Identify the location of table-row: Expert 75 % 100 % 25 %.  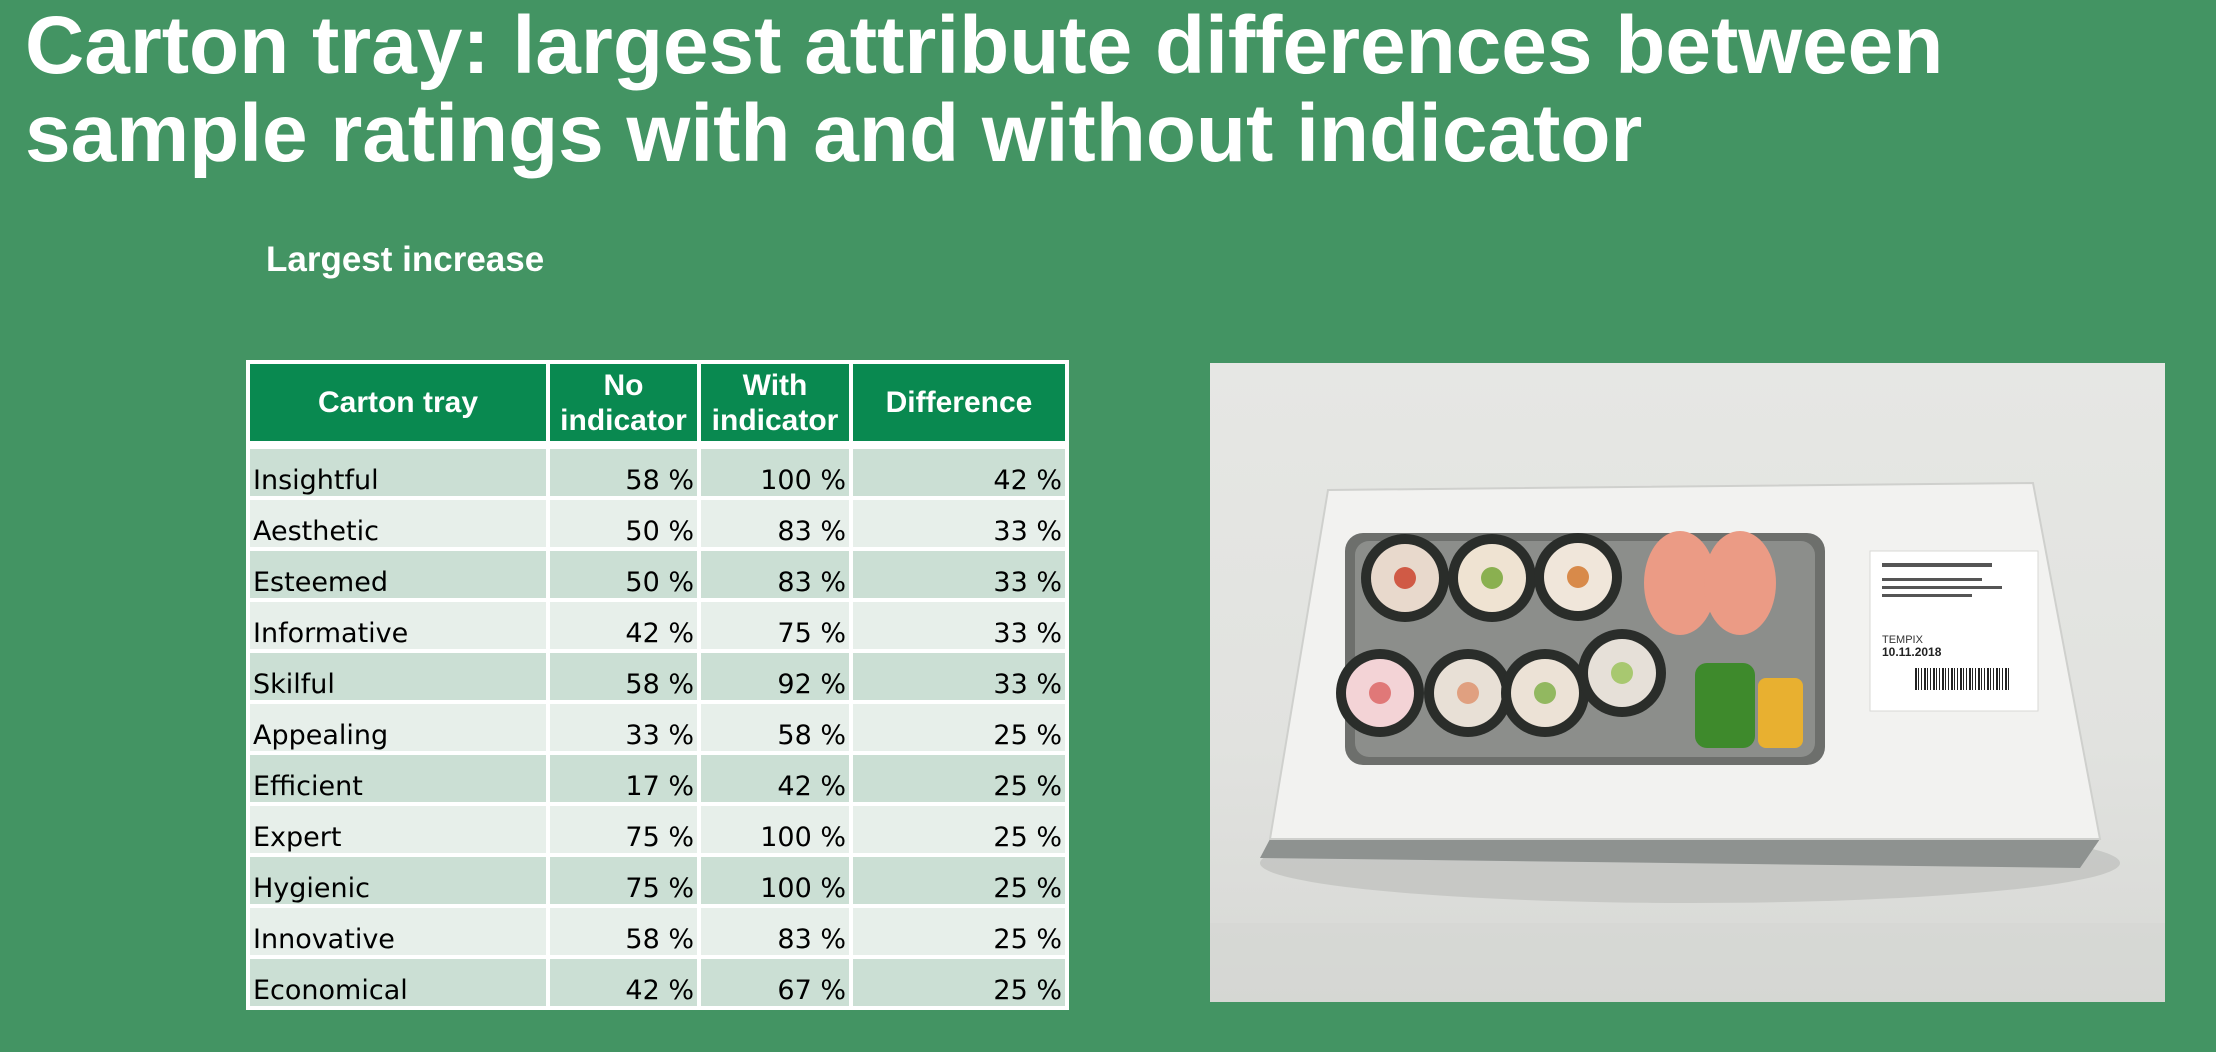
(657, 830).